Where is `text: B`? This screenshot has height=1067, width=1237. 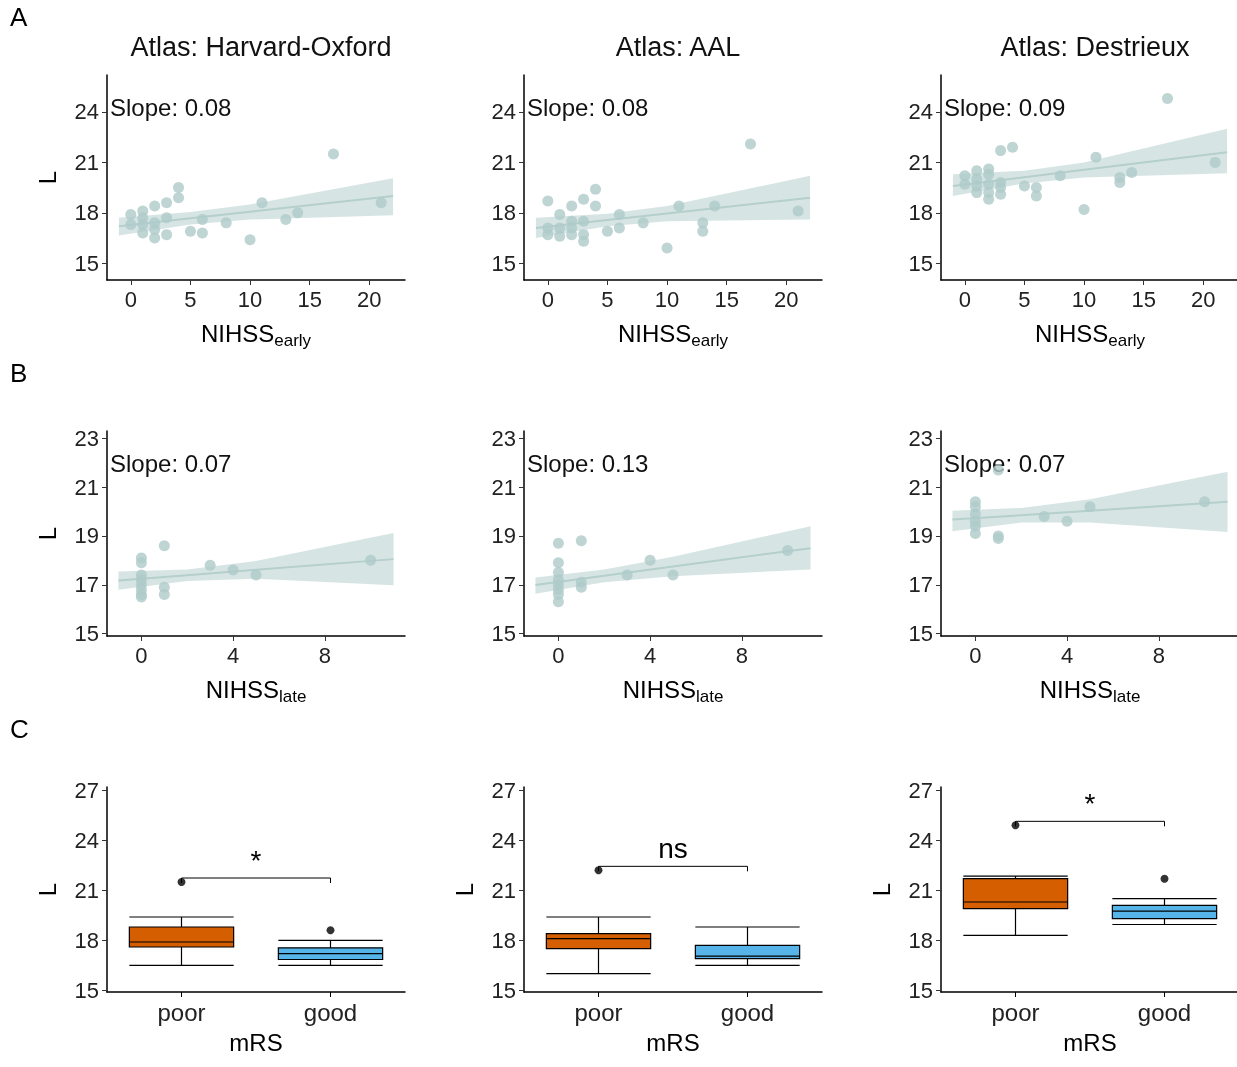 text: B is located at coordinates (19, 373).